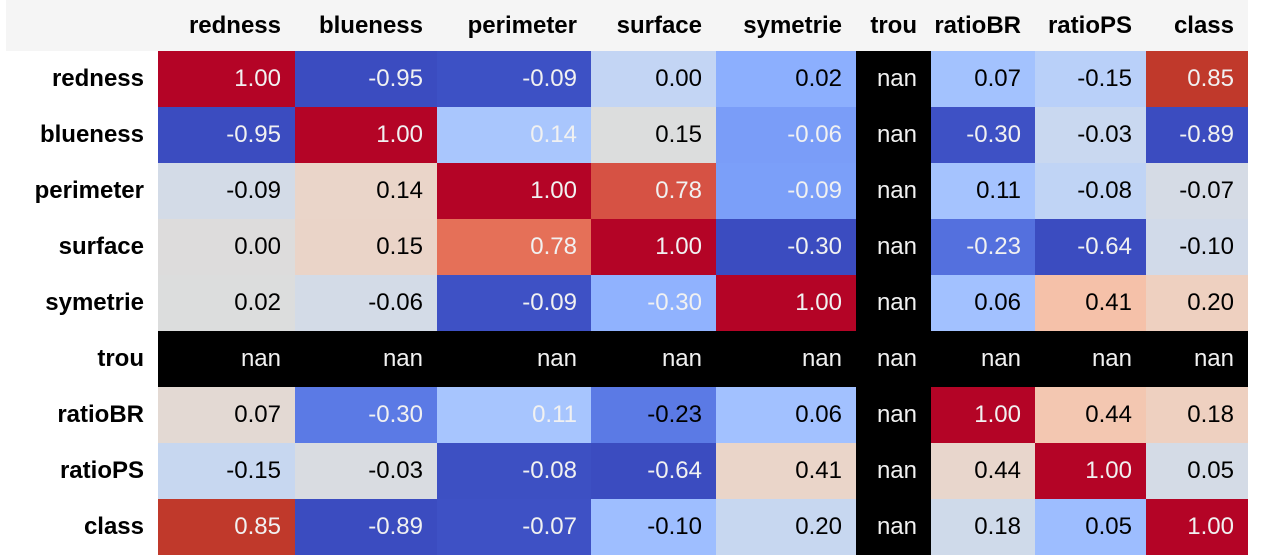  What do you see at coordinates (893, 247) in the screenshot?
I see `heatmap-cell-surface-trou: nan` at bounding box center [893, 247].